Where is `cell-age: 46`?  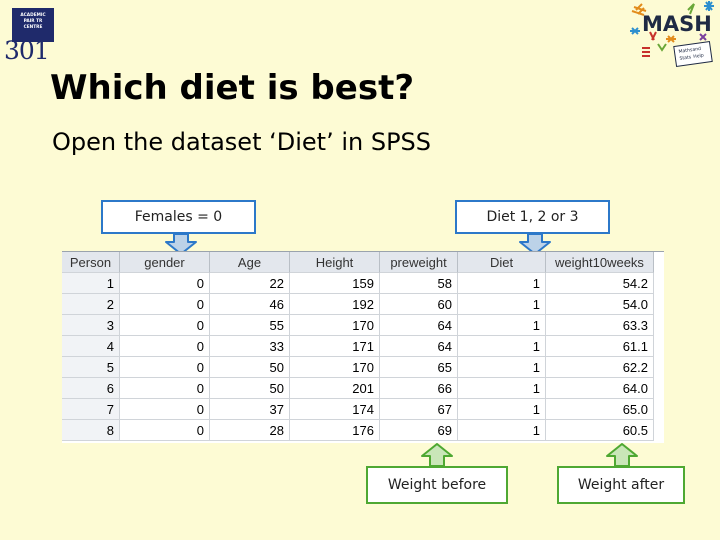 cell-age: 46 is located at coordinates (250, 304).